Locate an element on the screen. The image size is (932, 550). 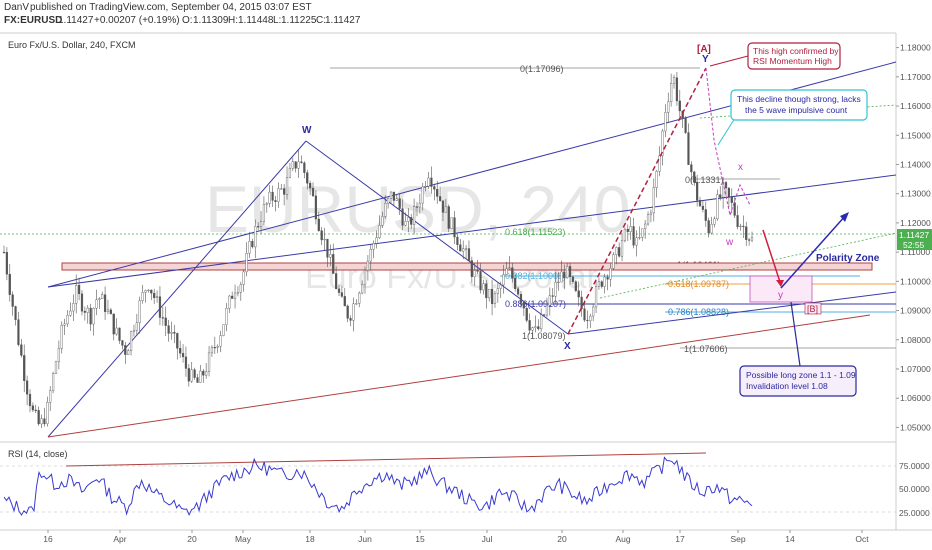
price-tick: 1.16000 is located at coordinates (915, 106).